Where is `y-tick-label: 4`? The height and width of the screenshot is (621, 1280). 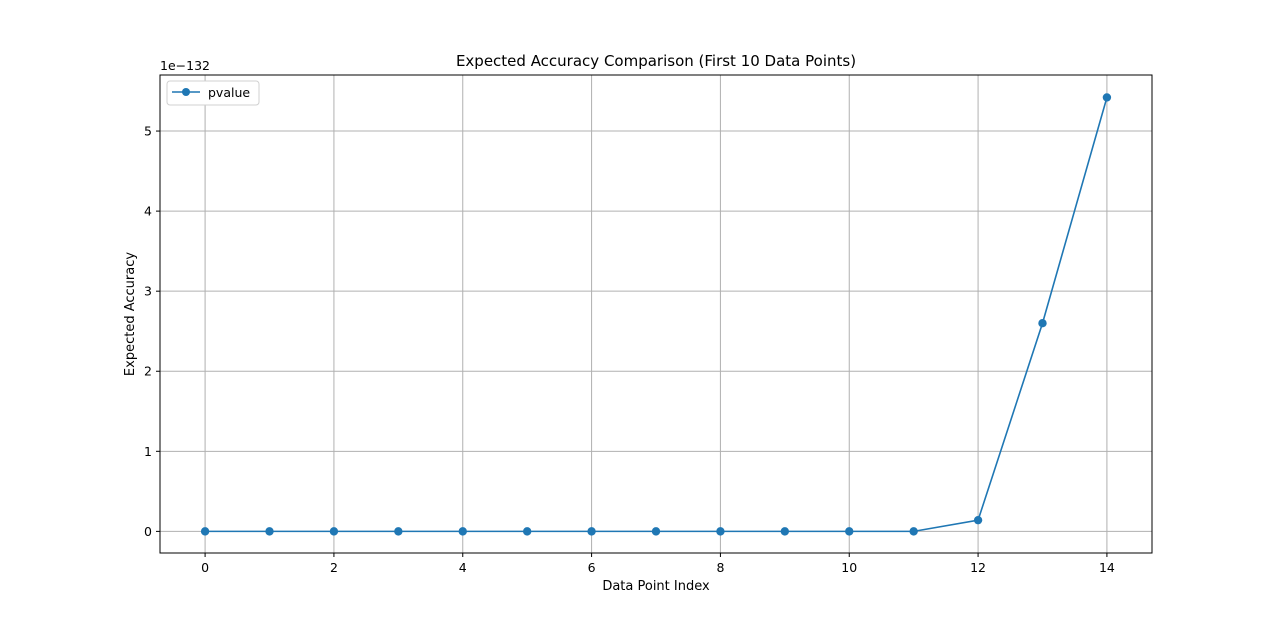
y-tick-label: 4 is located at coordinates (148, 211).